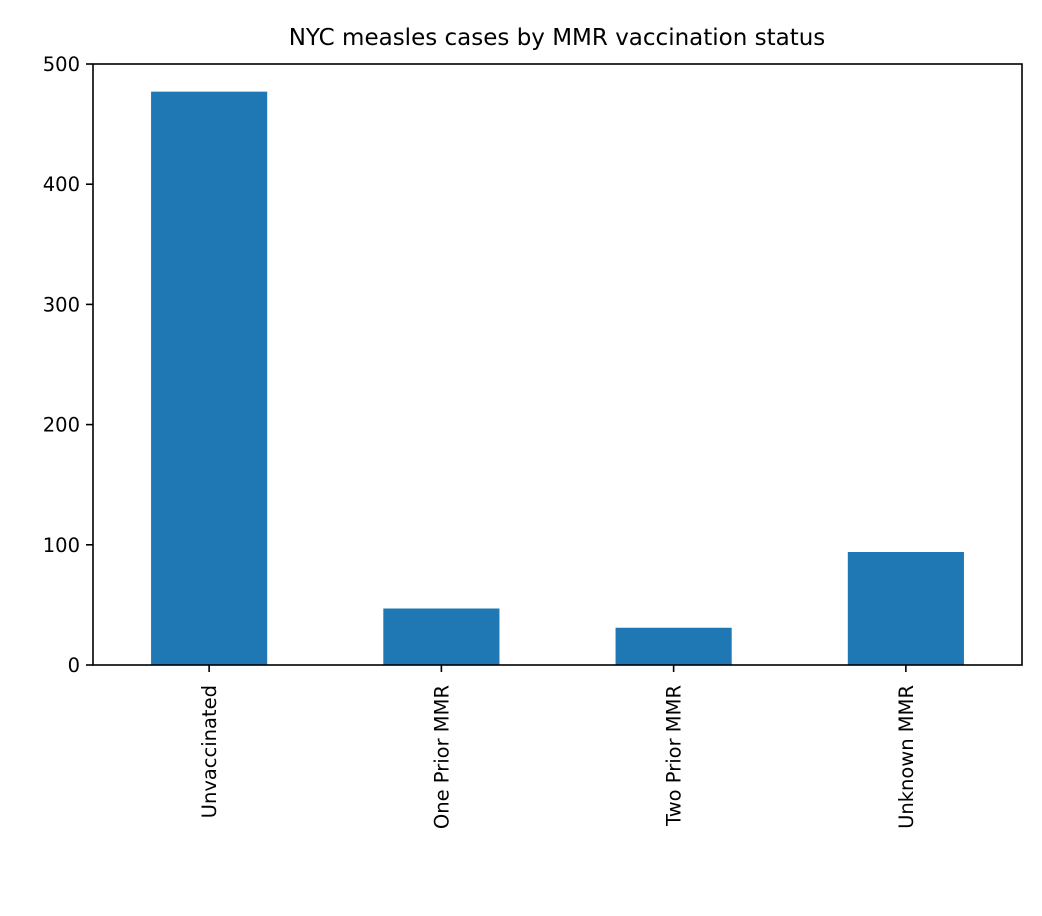 The height and width of the screenshot is (916, 1042). I want to click on bar-two-prior-mmr, so click(673, 646).